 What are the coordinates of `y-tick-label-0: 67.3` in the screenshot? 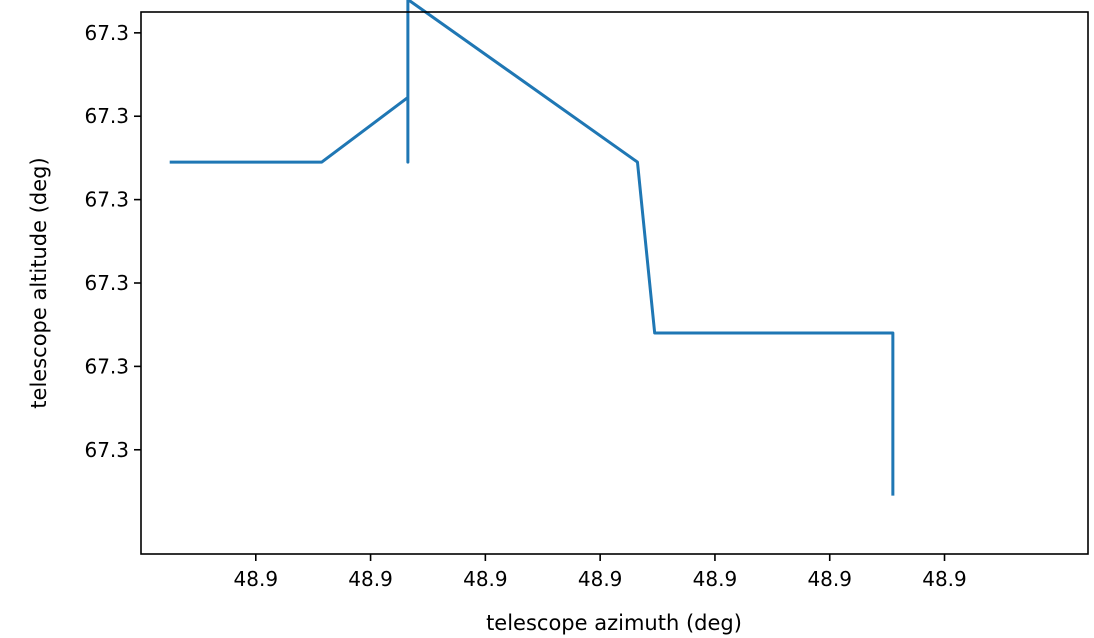 It's located at (106, 33).